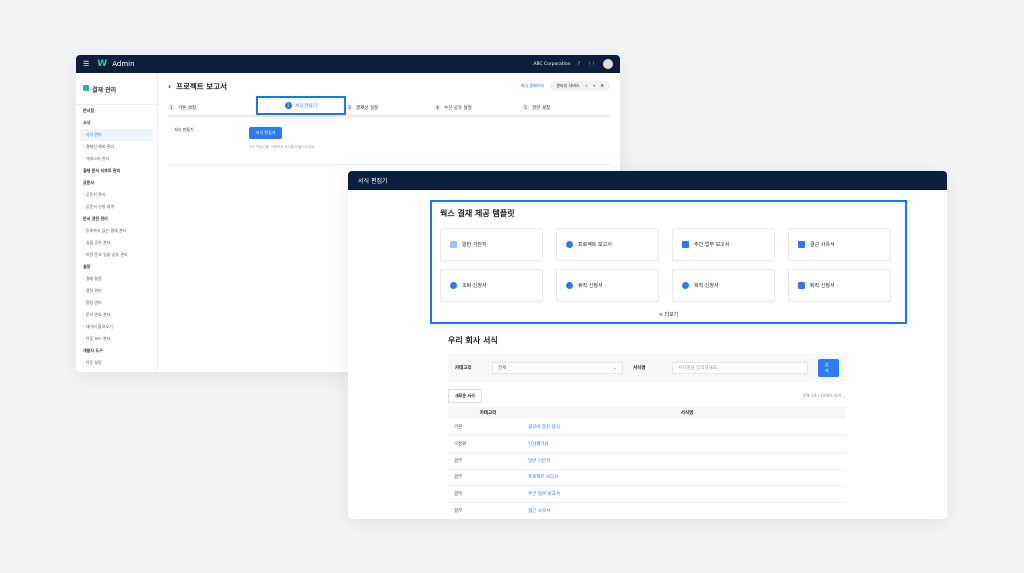 The height and width of the screenshot is (573, 1024). I want to click on sidebar-item-label: 연동 설정, so click(93, 362).